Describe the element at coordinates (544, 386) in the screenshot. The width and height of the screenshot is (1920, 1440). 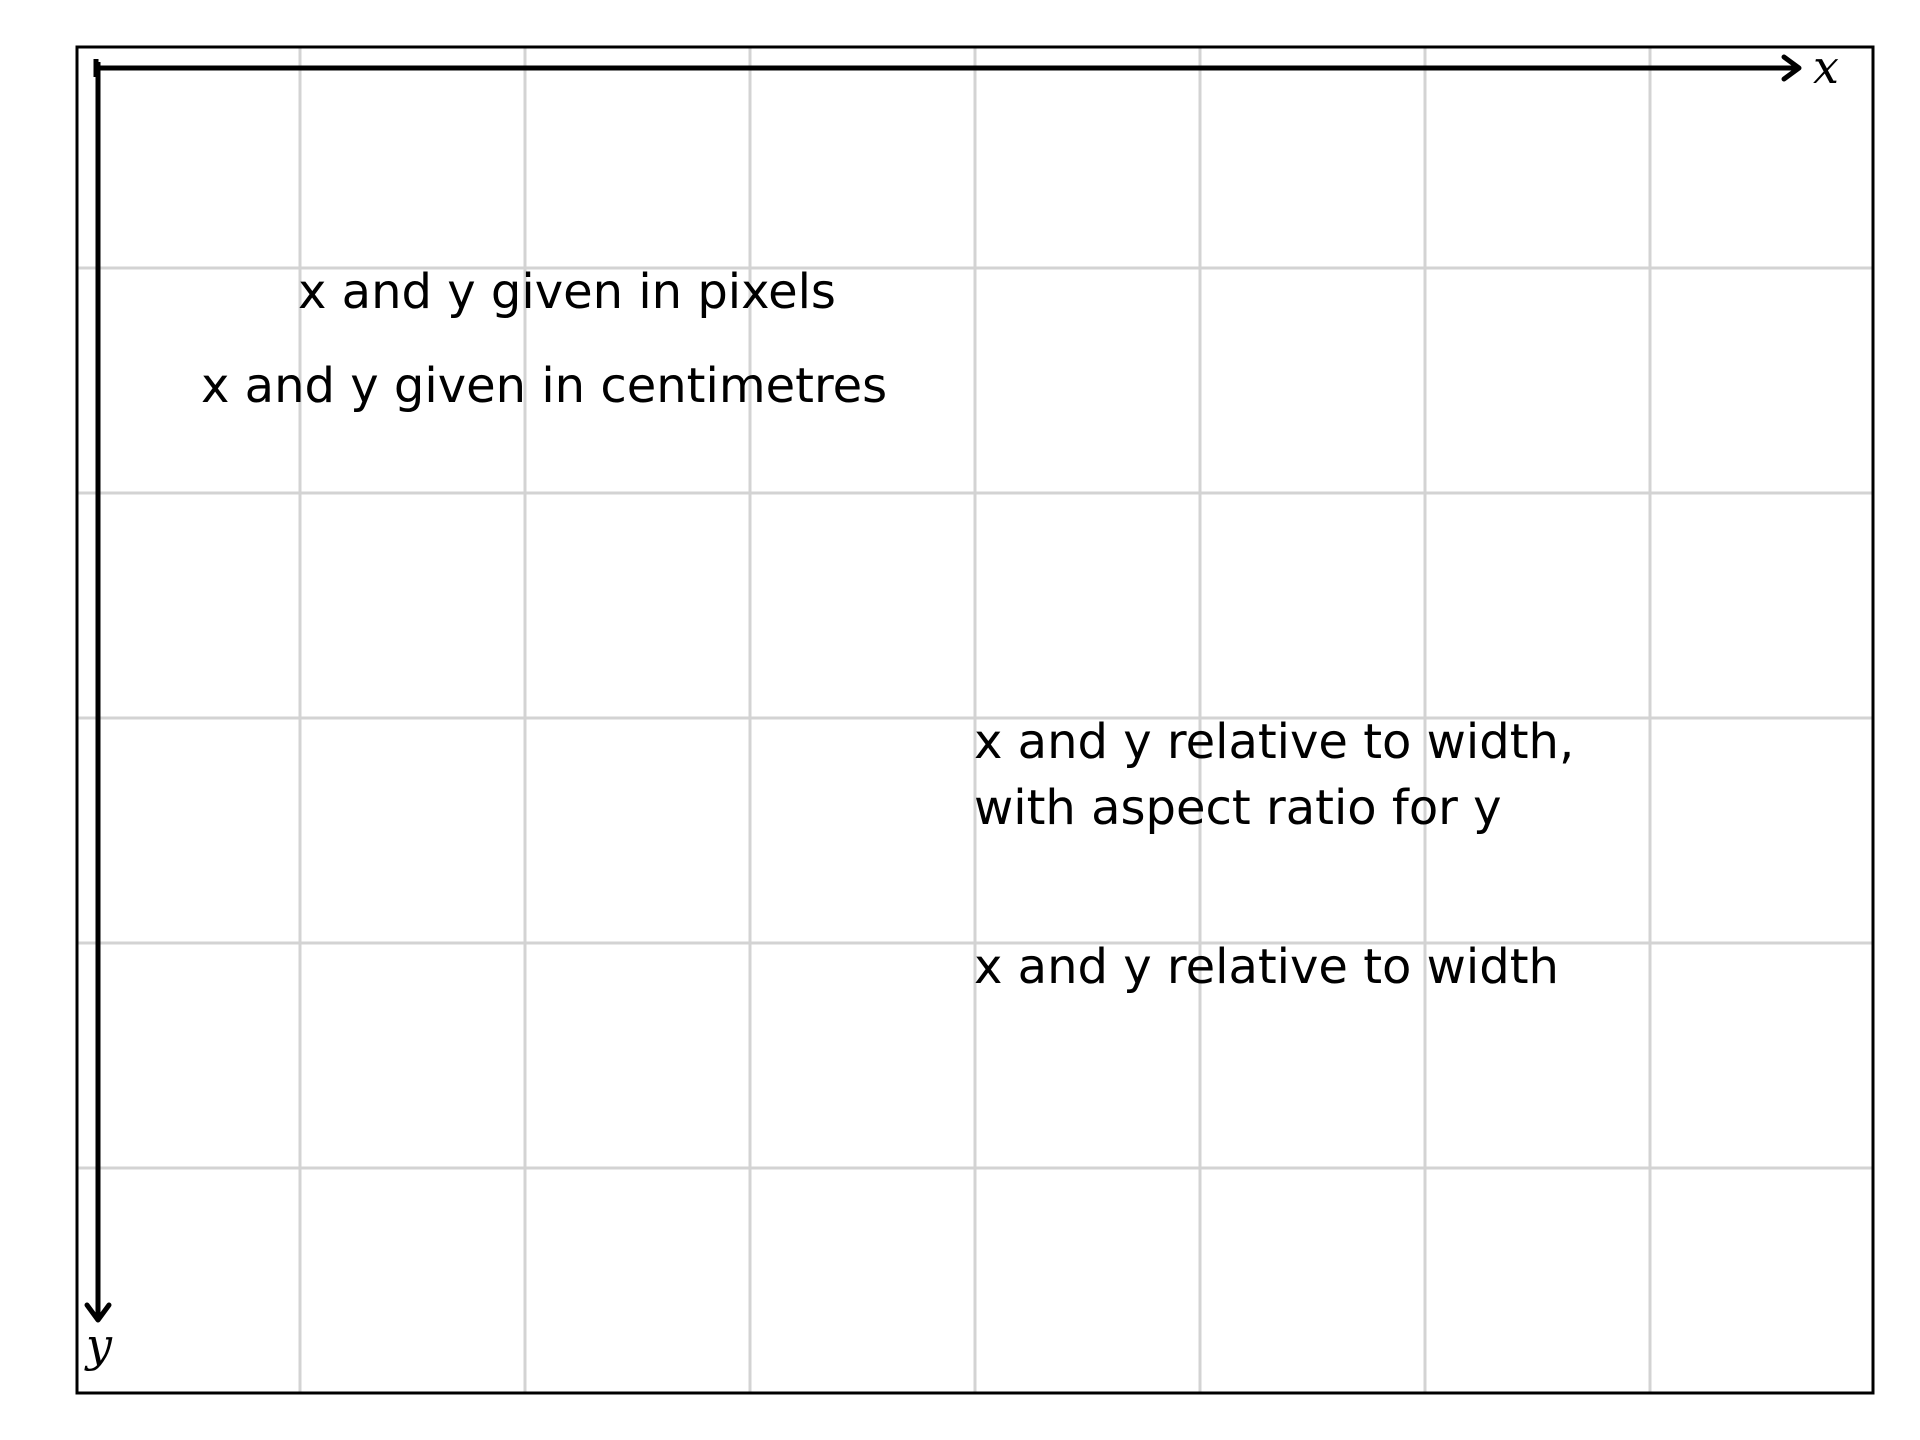
I see `label-centimetres: x and y given in centimetres` at that location.